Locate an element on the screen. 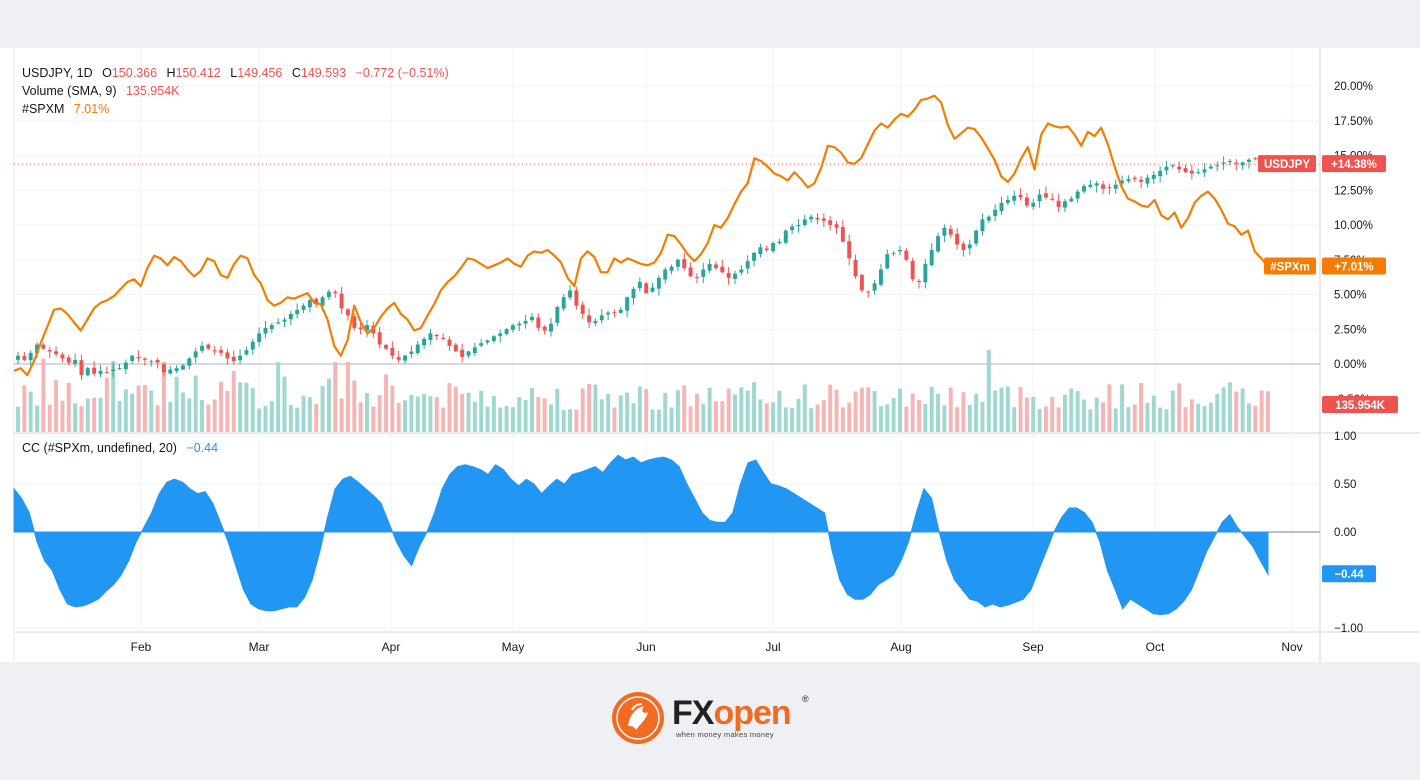  time-tick-label: Sep is located at coordinates (1033, 647).